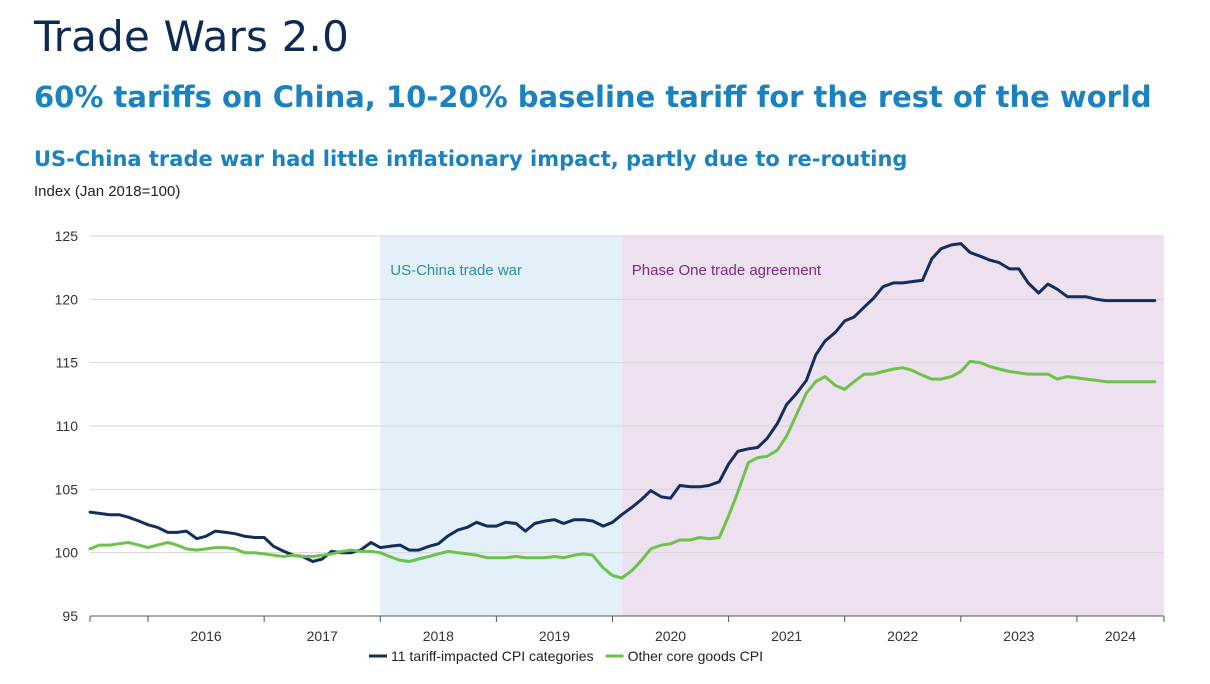  What do you see at coordinates (206, 636) in the screenshot?
I see `x-tick-label: 2016` at bounding box center [206, 636].